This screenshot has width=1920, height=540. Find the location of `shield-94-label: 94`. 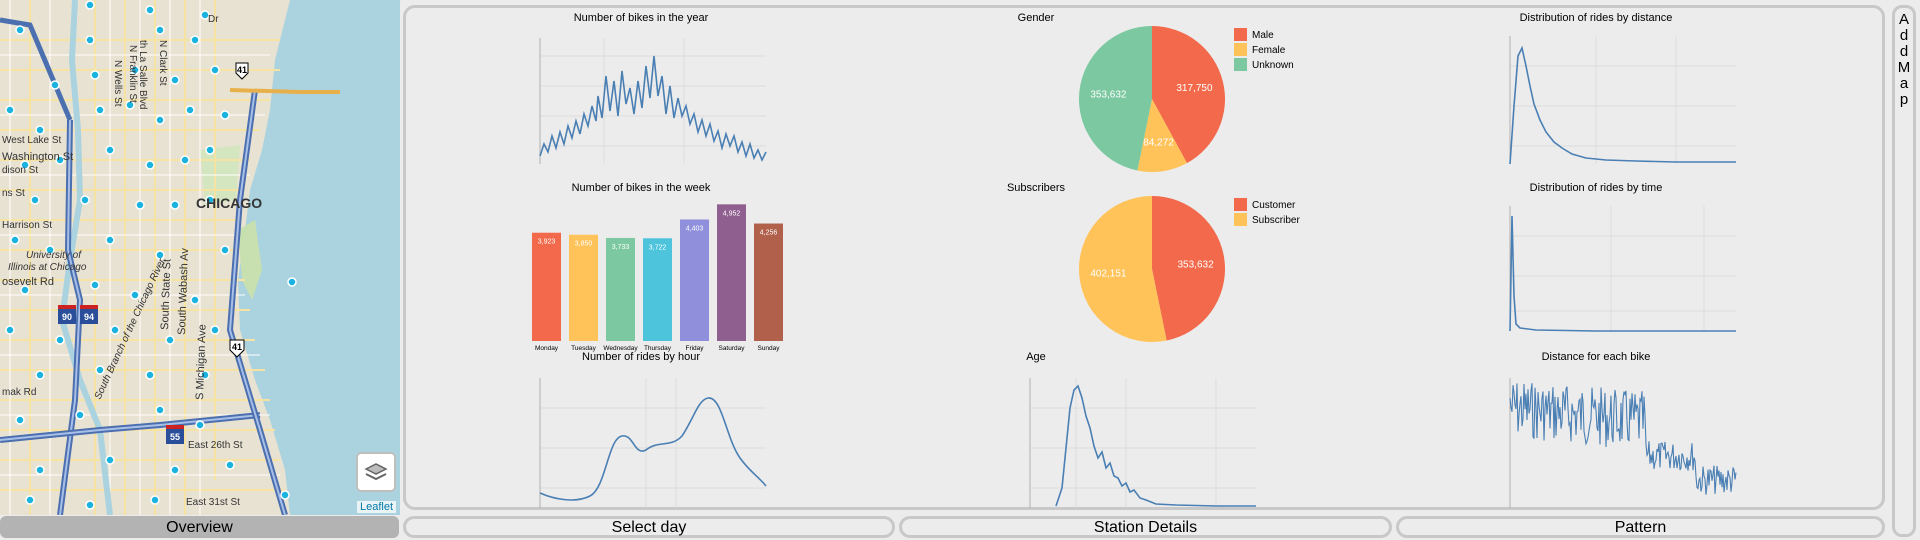

shield-94-label: 94 is located at coordinates (89, 317).